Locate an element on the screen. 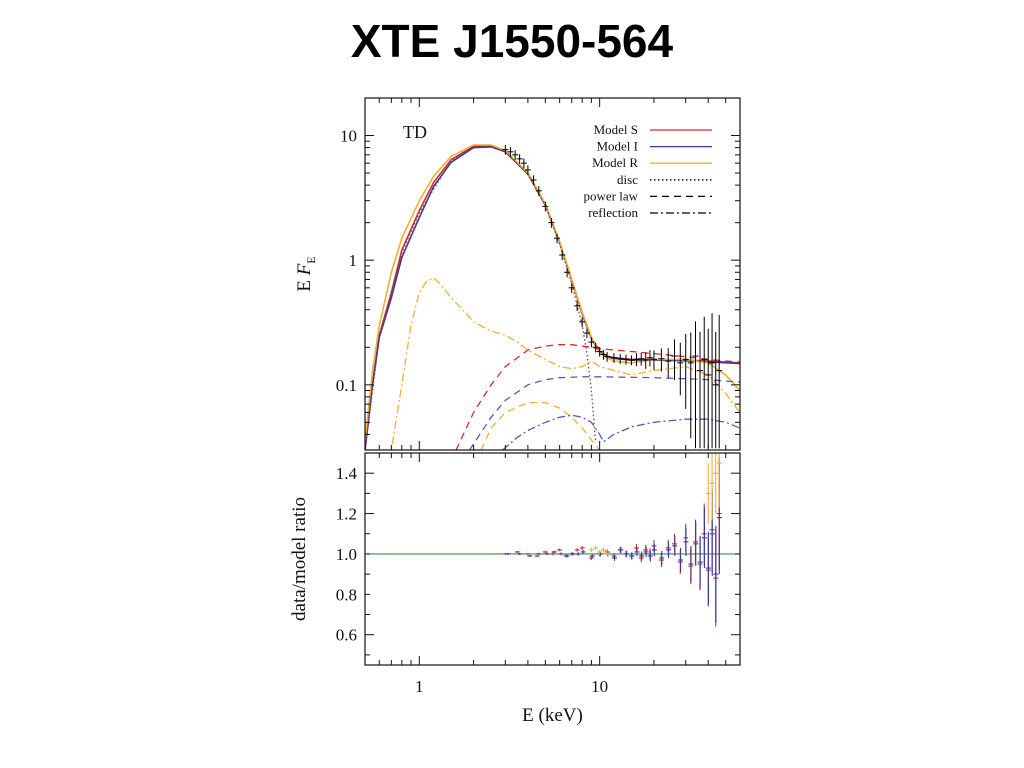  x-tick-label: 1 is located at coordinates (419, 686).